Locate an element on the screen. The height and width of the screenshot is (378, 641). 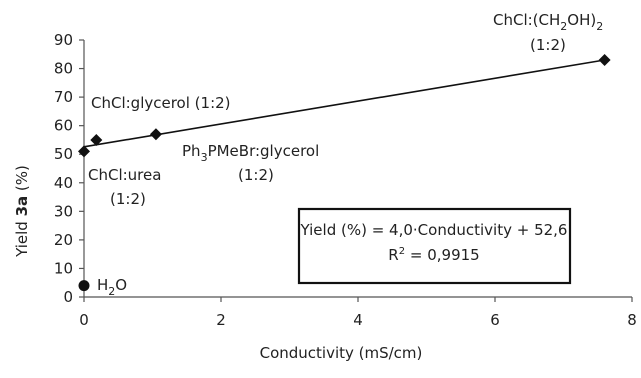
x-tick-label: 0 is located at coordinates (84, 320).